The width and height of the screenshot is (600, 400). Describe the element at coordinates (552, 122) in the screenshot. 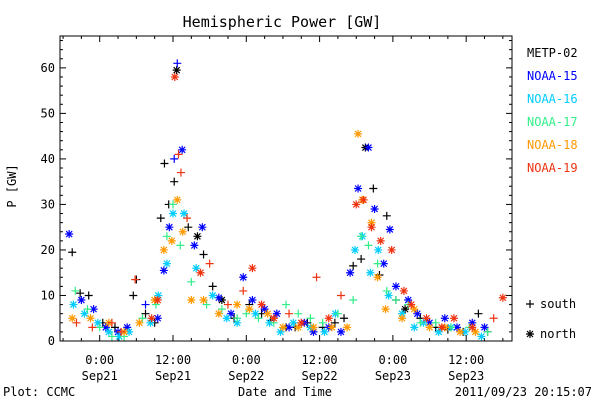

I see `legend-entry: NOAA-17` at that location.